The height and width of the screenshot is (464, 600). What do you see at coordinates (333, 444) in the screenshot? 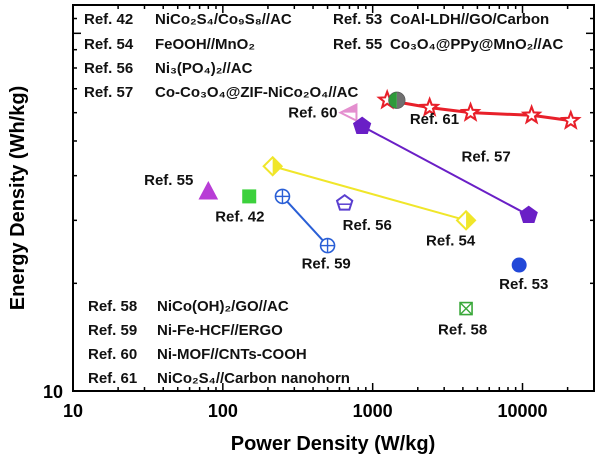
I see `x-axis-title: Power Density (W/kg)` at bounding box center [333, 444].